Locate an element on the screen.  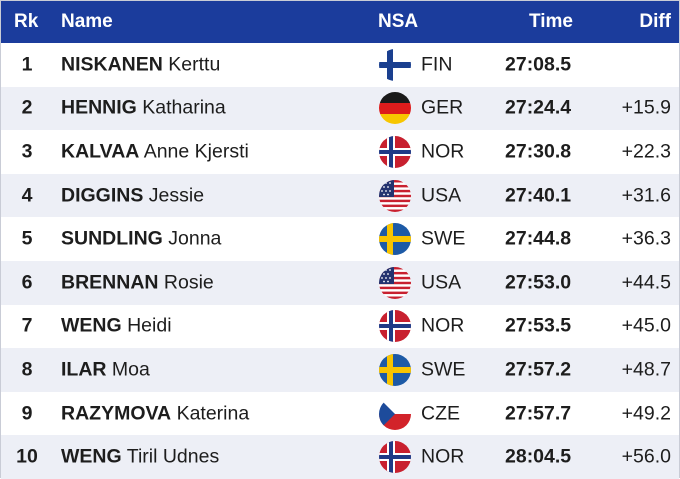
rank-cell: 6 is located at coordinates (27, 282).